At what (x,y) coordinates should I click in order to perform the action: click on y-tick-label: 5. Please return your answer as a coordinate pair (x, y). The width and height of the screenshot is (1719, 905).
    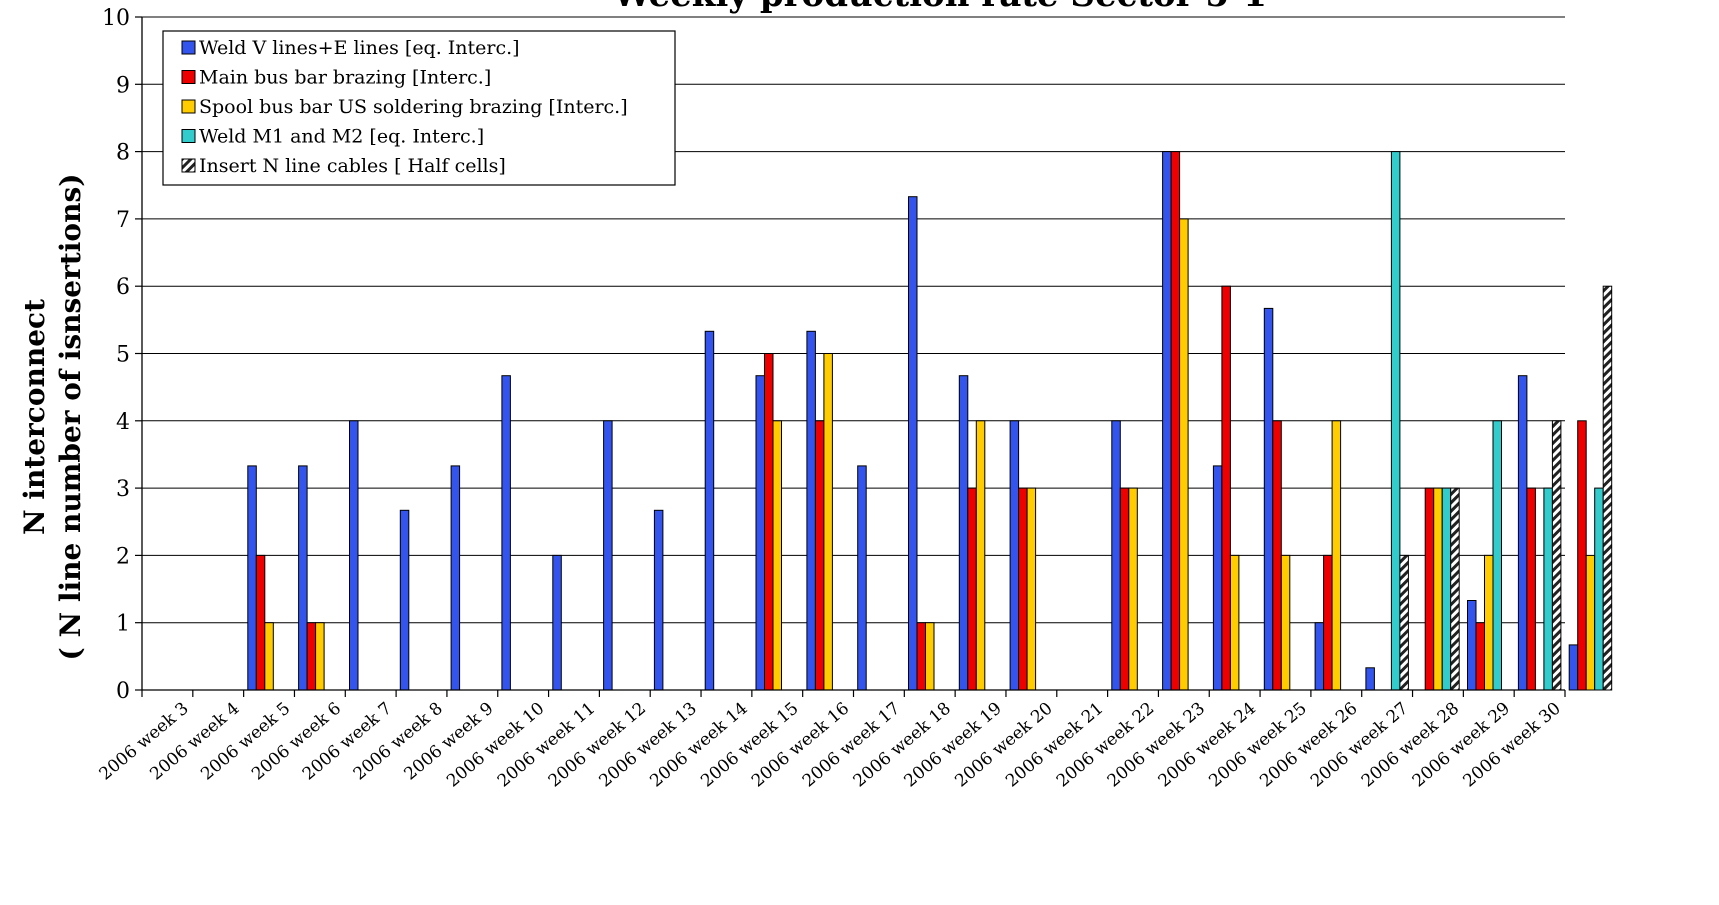
    Looking at the image, I should click on (123, 355).